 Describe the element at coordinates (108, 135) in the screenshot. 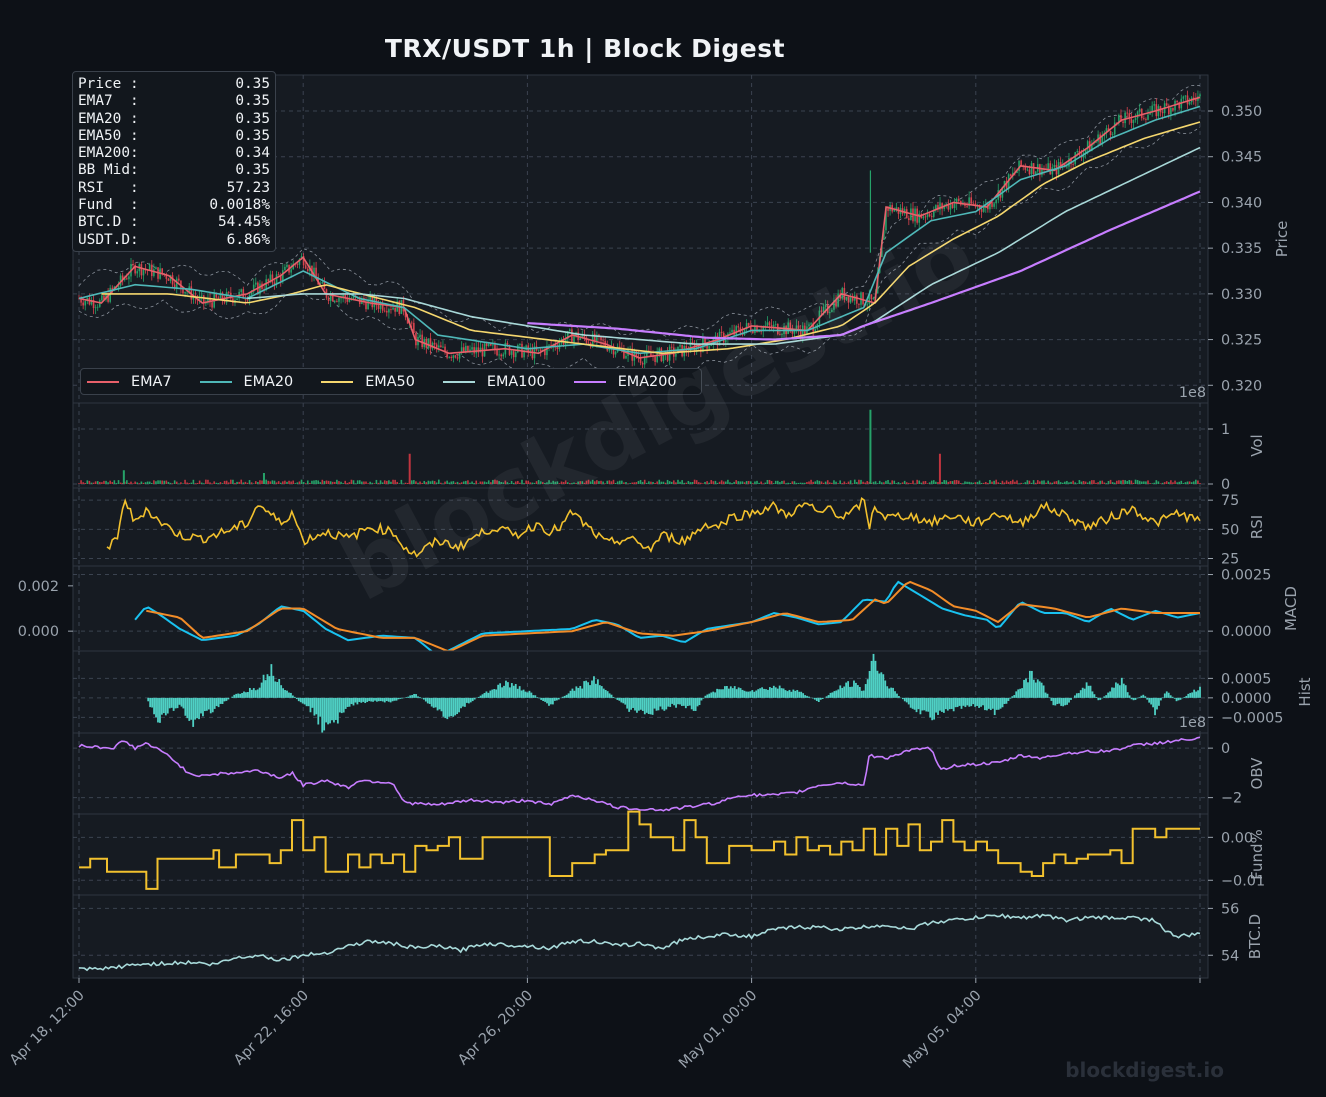

I see `info-label: EMA50 :` at that location.